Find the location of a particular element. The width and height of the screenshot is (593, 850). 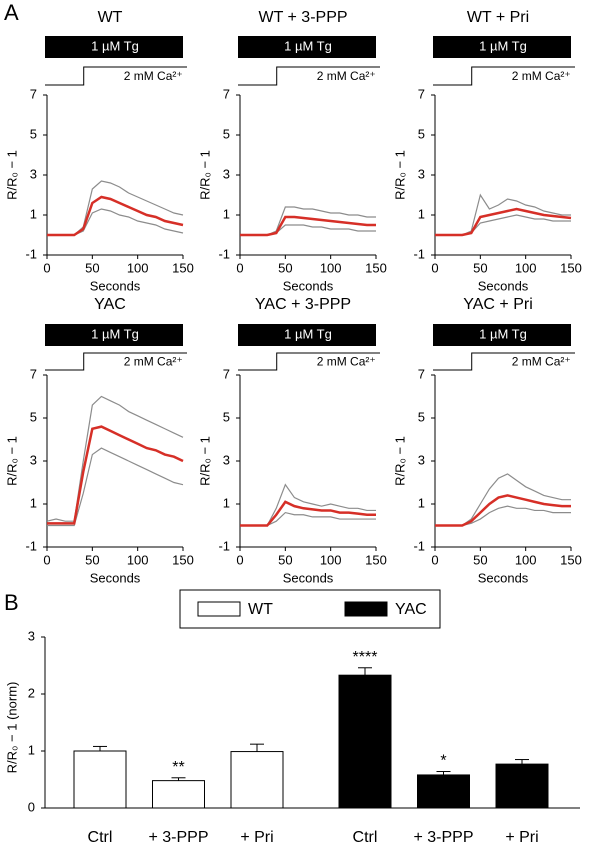

chart-title: WT + 3-PPP is located at coordinates (302, 17).